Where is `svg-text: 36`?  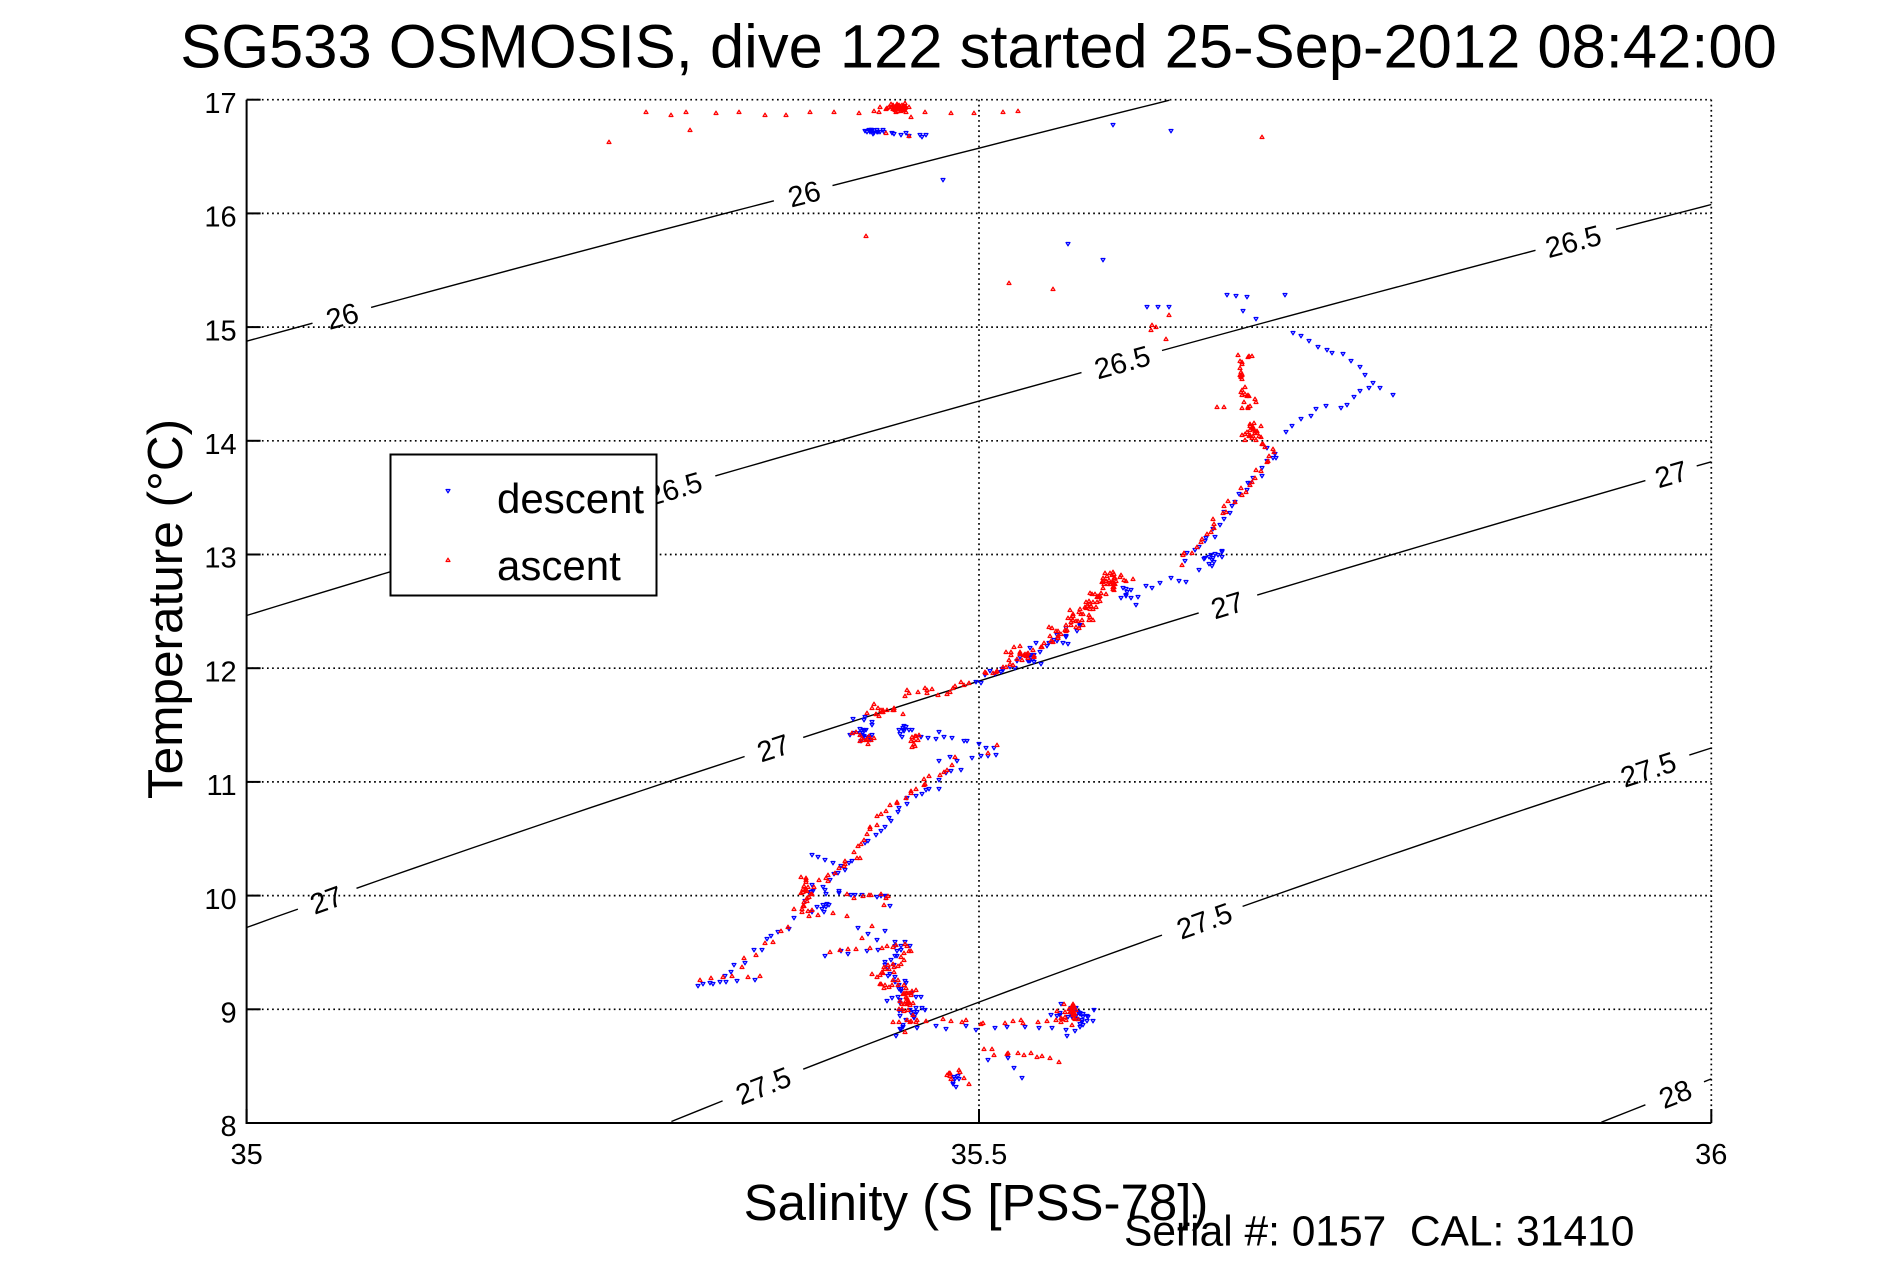 svg-text: 36 is located at coordinates (1711, 1155).